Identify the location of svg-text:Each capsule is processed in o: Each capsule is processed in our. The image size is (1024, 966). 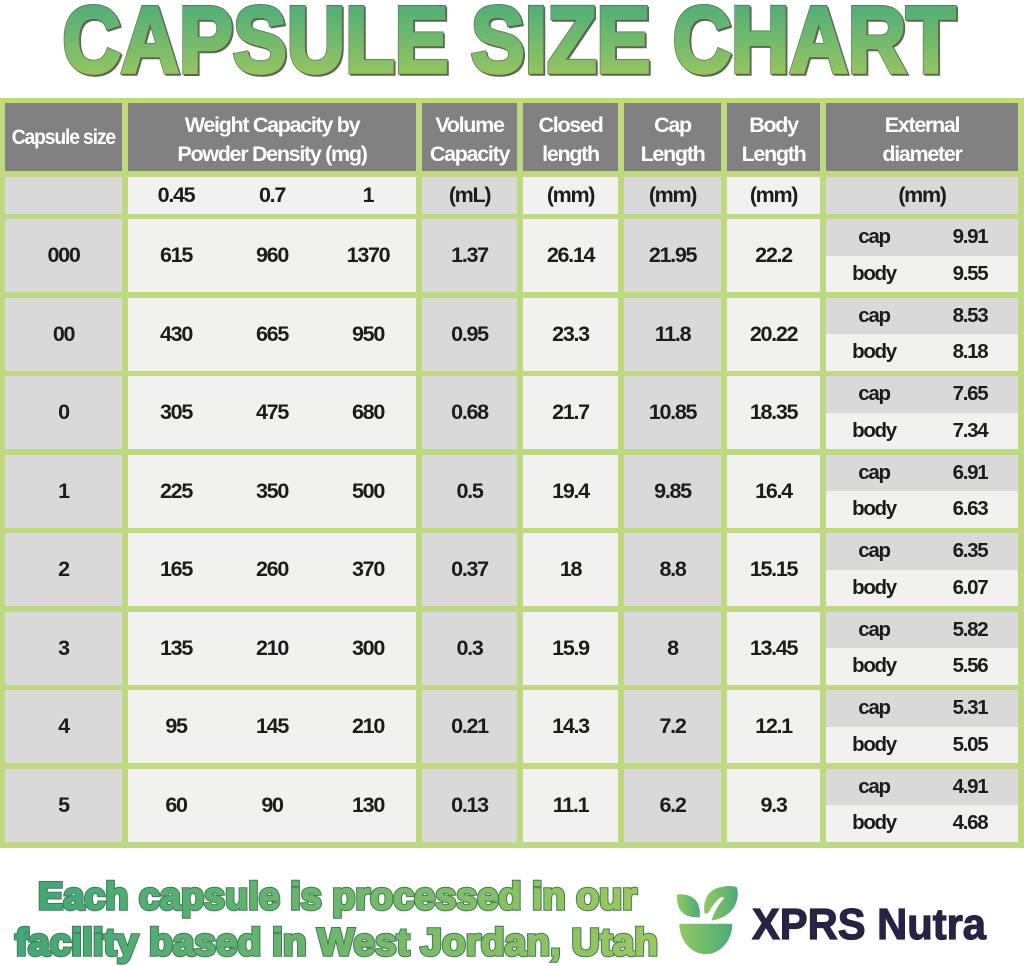
(337, 897).